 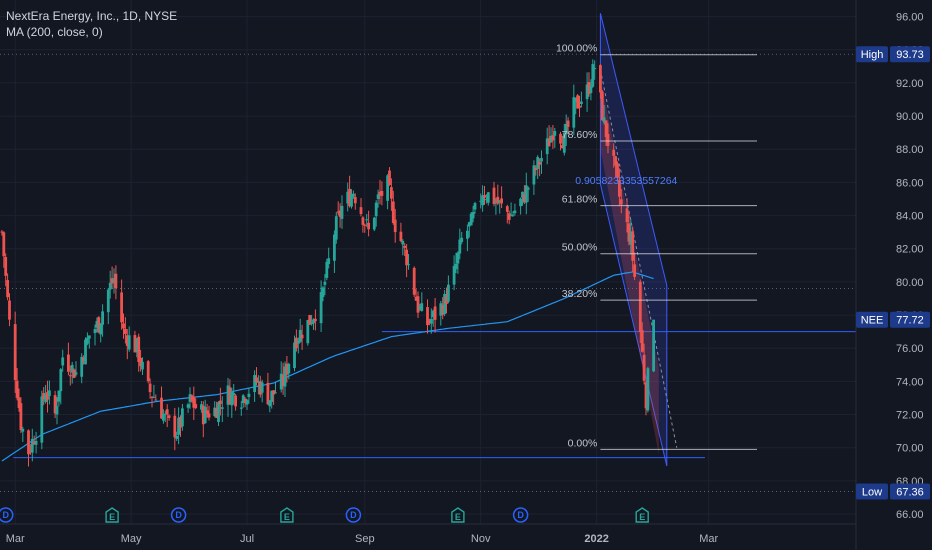 I want to click on symbol-title: NextEra Energy, Inc., 1D, NYSE, so click(x=92, y=16).